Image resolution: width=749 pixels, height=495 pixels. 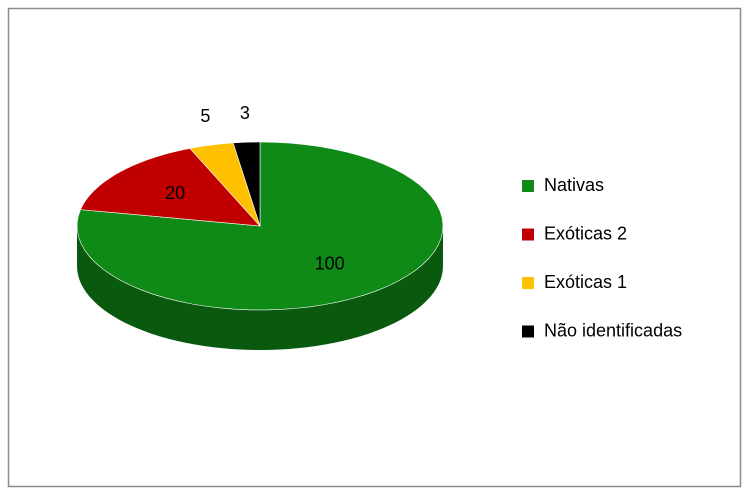 I want to click on data-label: 100, so click(x=330, y=264).